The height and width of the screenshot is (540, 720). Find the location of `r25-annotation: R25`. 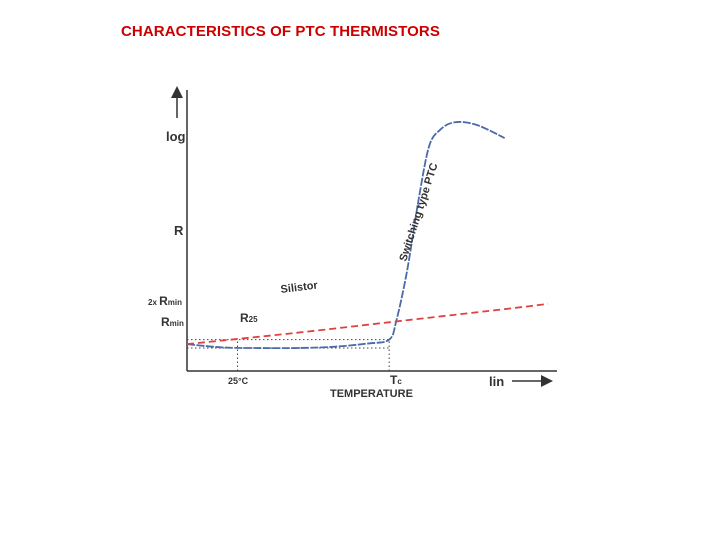

r25-annotation: R25 is located at coordinates (249, 318).